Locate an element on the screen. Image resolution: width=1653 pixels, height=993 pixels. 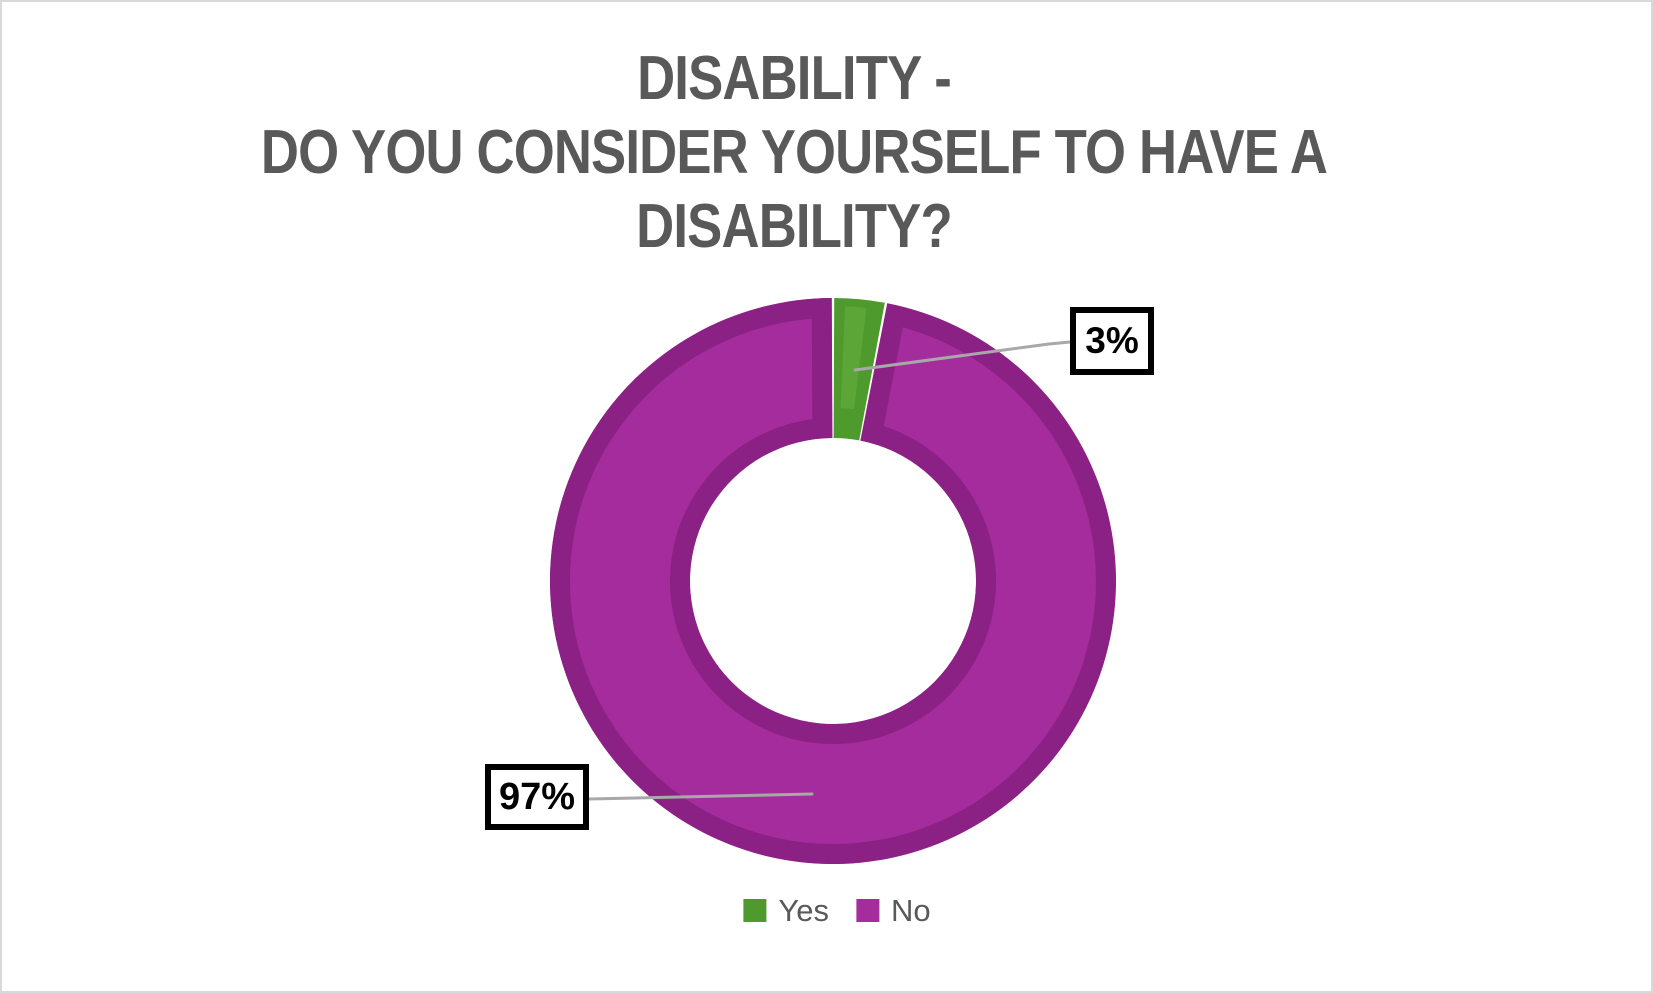
legend-item-no: No is located at coordinates (893, 910).